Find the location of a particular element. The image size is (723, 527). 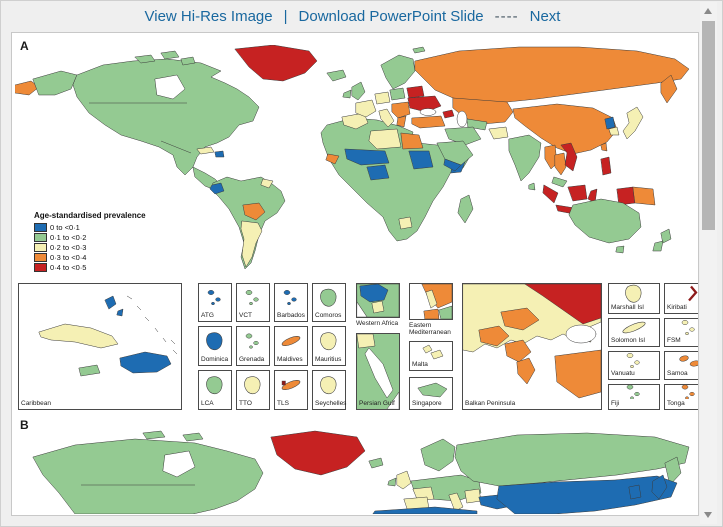

comoros-mini-map is located at coordinates (328, 297).